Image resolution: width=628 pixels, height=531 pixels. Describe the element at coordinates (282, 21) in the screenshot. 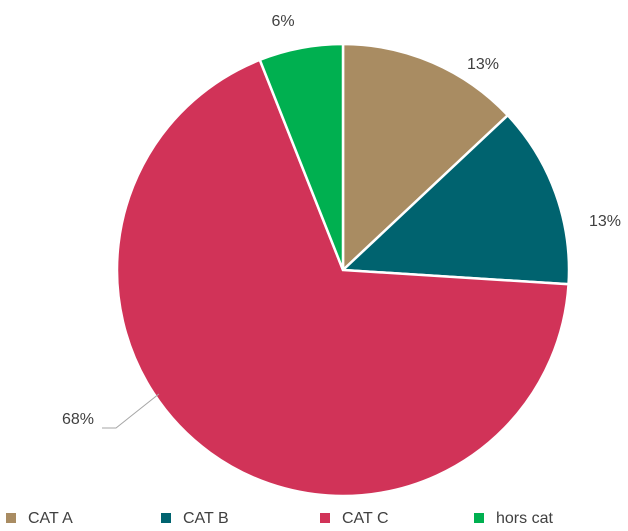

I see `data-label: 6%` at that location.